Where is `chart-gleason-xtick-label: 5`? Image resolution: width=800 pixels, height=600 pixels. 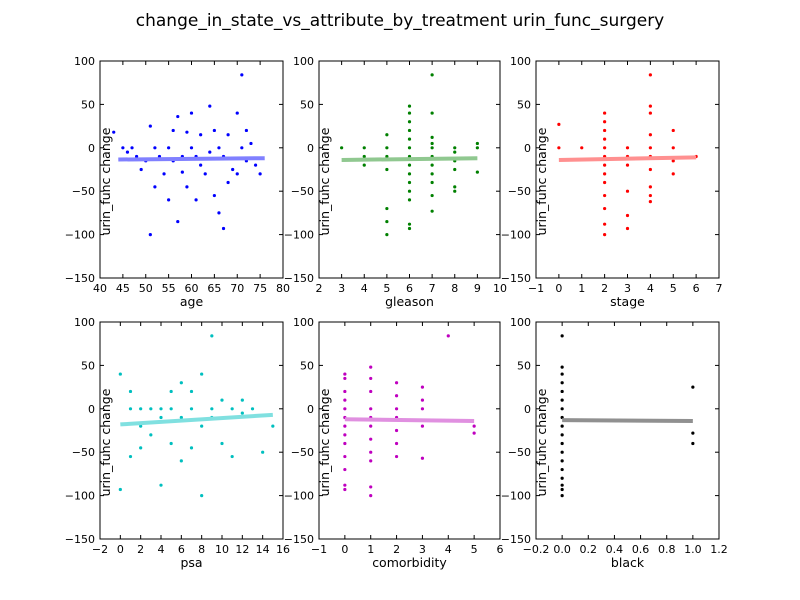
chart-gleason-xtick-label: 5 is located at coordinates (386, 288).